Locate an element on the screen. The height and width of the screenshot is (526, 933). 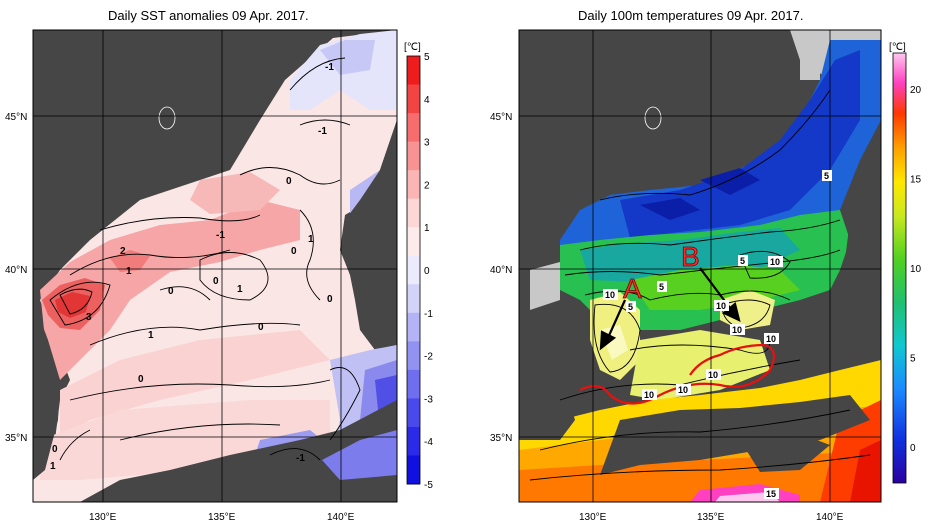
left-warm-zone is located at coordinates (170, 290).